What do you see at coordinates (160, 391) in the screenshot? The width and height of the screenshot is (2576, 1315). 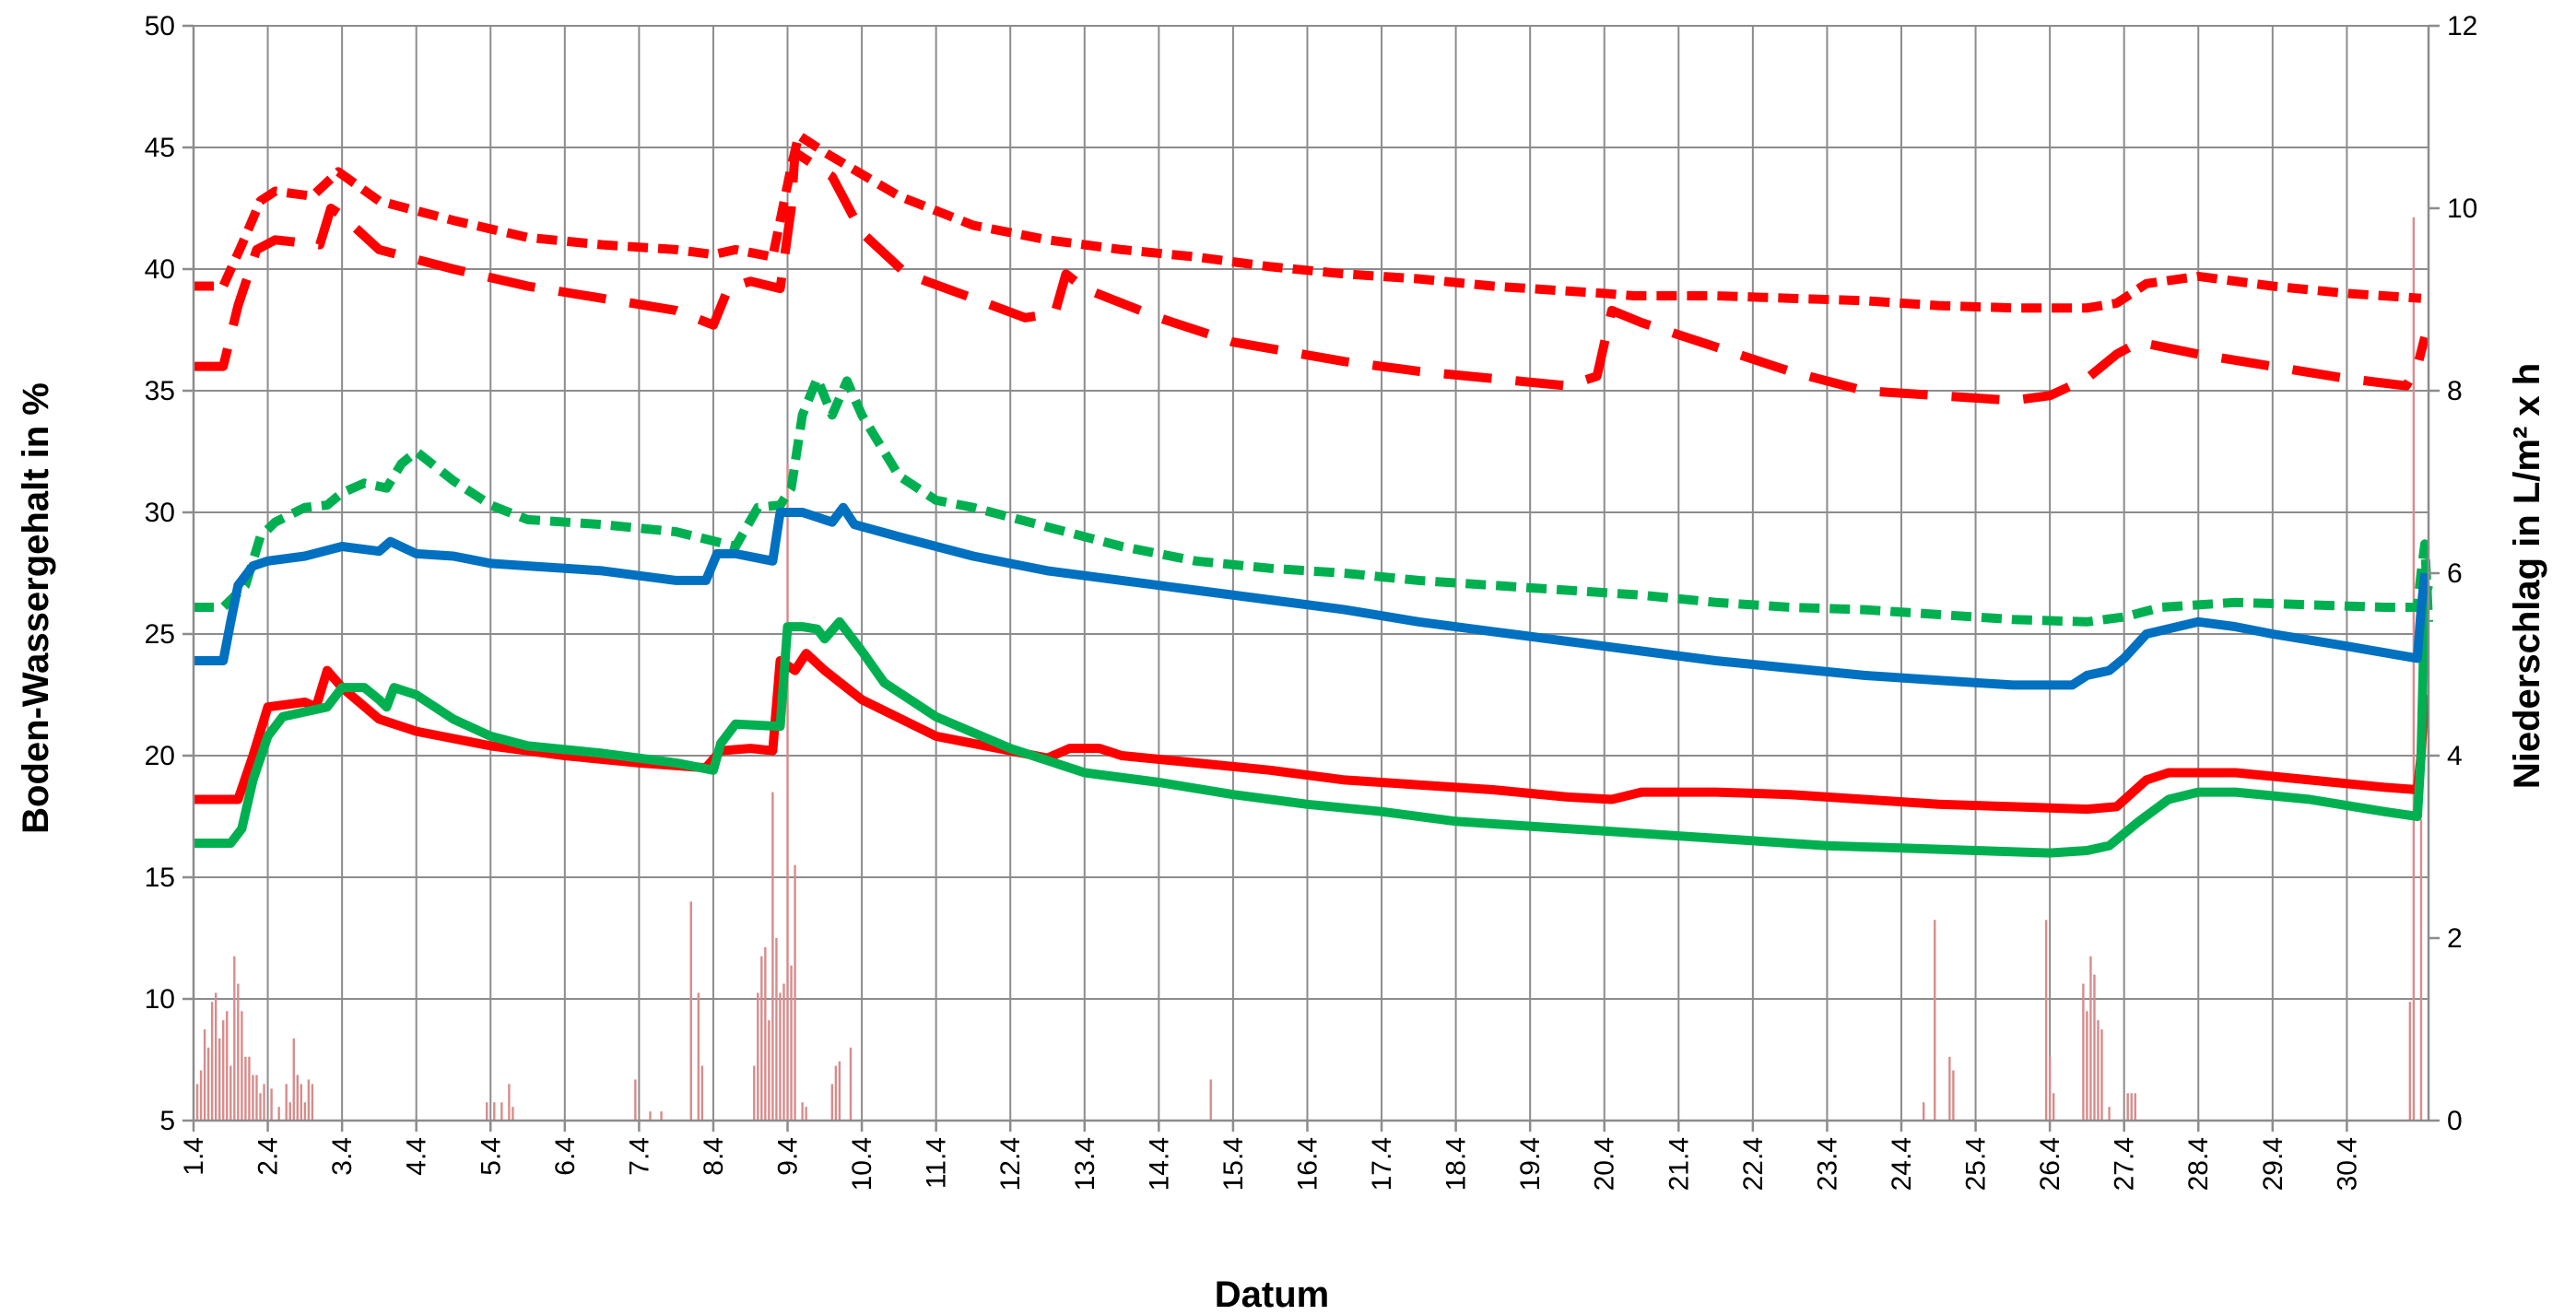 I see `y-tick-label: 35` at bounding box center [160, 391].